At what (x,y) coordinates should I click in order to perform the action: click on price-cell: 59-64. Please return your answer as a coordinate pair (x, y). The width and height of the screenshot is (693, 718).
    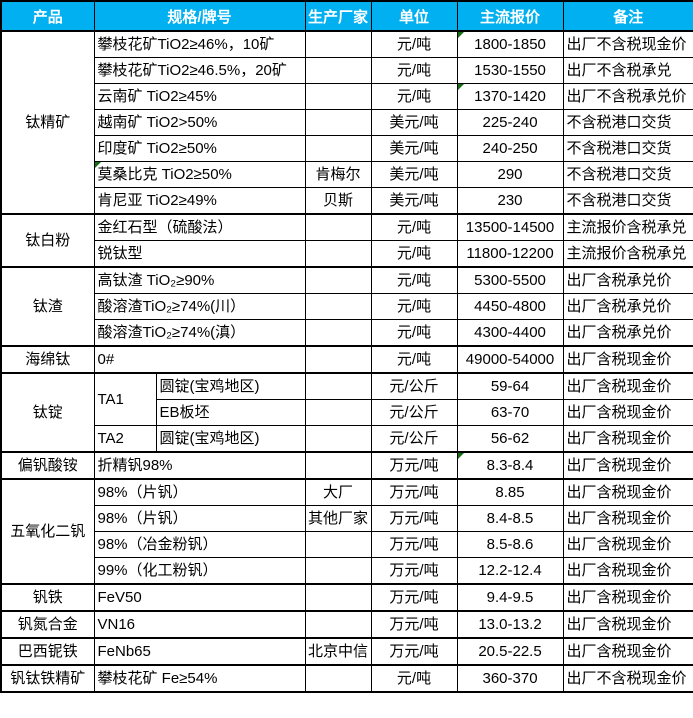
    Looking at the image, I should click on (510, 386).